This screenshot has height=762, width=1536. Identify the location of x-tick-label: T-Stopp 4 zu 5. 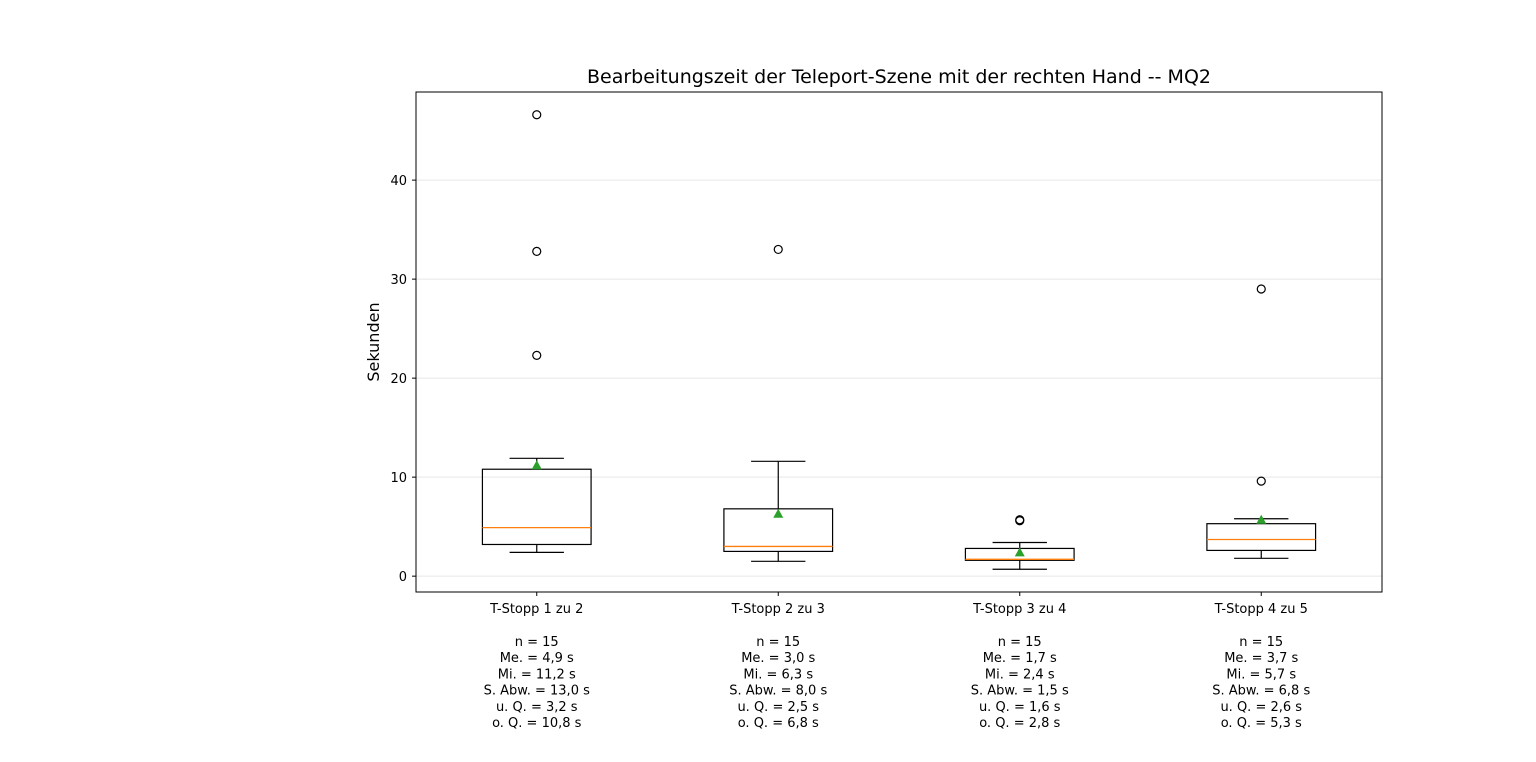
(1261, 609).